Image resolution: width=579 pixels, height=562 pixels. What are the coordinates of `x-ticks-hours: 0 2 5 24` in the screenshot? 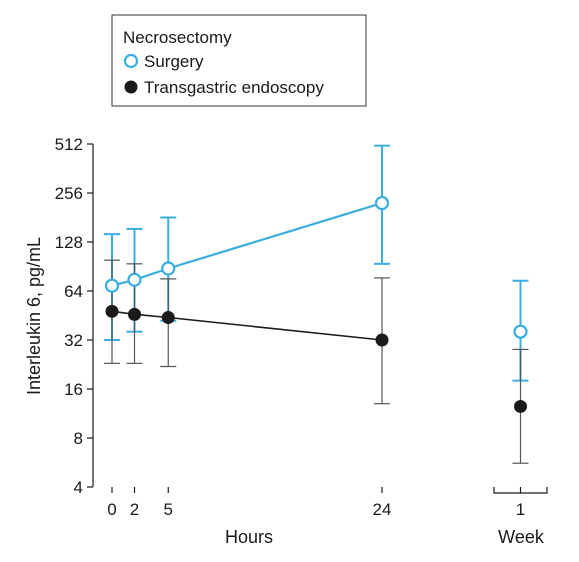 It's located at (249, 503).